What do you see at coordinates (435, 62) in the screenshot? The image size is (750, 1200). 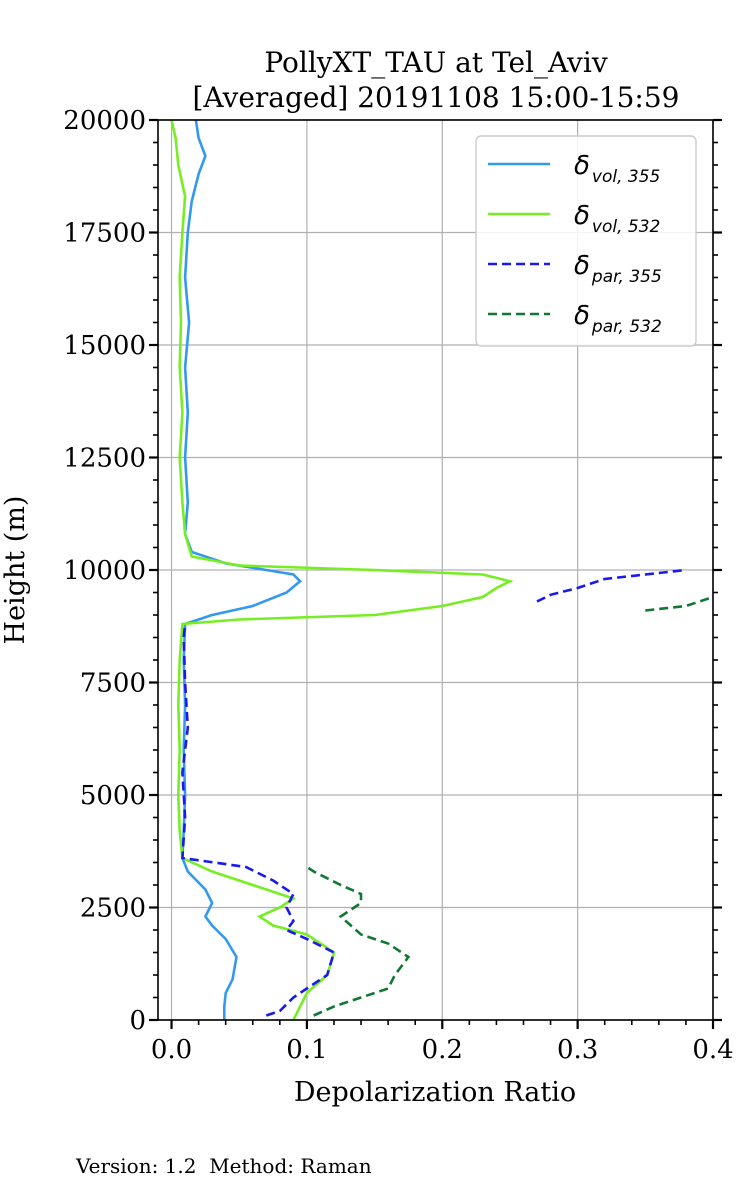 I see `chart-title-line1: PollyXT_TAU at Tel_Aviv` at bounding box center [435, 62].